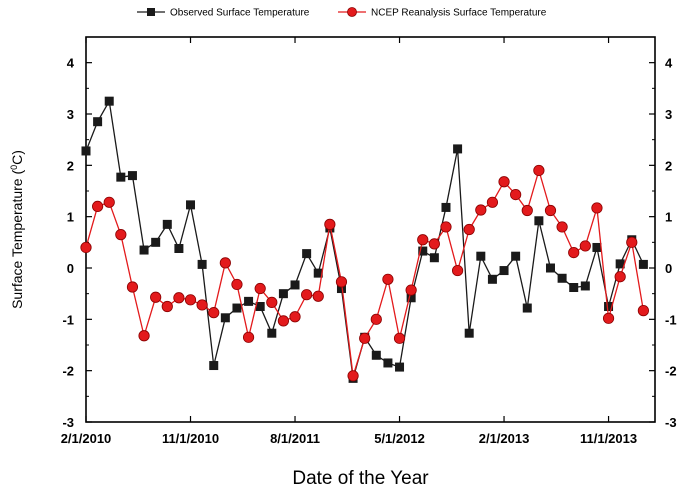  I want to click on legend-marker-square, so click(151, 12).